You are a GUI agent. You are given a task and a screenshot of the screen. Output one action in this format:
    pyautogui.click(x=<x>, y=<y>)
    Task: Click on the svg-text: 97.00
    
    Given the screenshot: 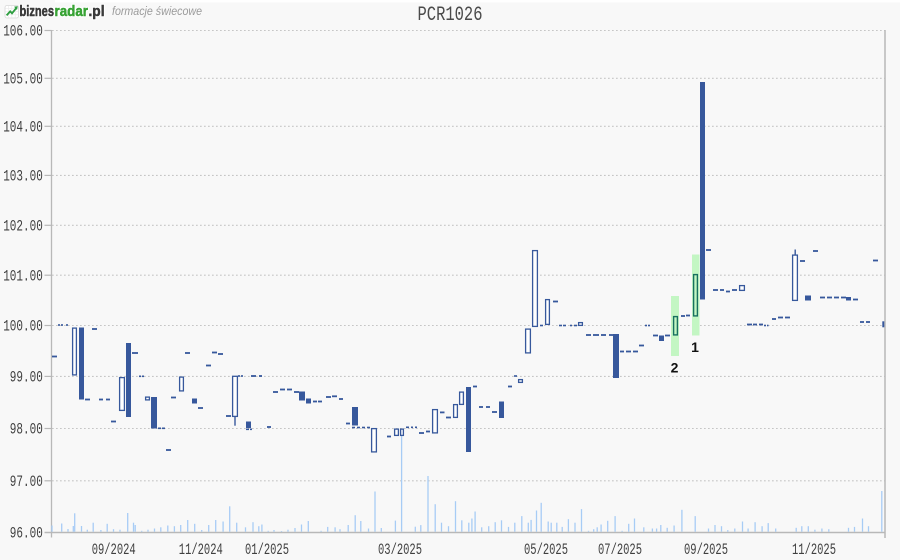 What is the action you would take?
    pyautogui.click(x=26, y=482)
    